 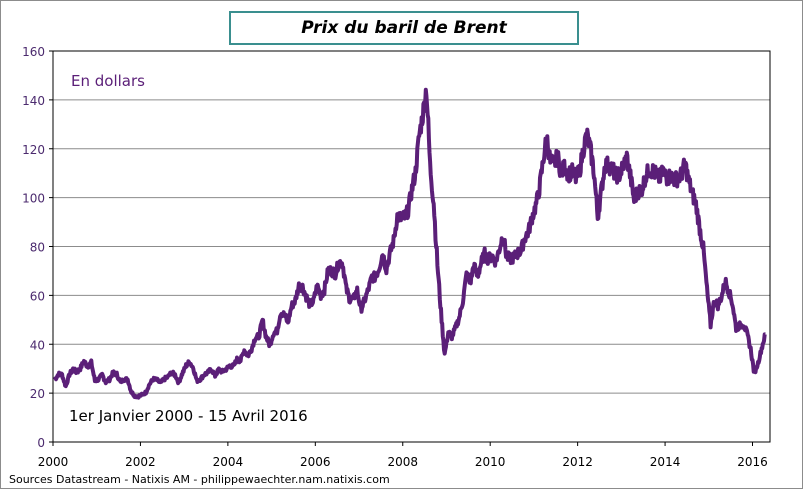 I want to click on x-tick-label: 2008, so click(x=402, y=462).